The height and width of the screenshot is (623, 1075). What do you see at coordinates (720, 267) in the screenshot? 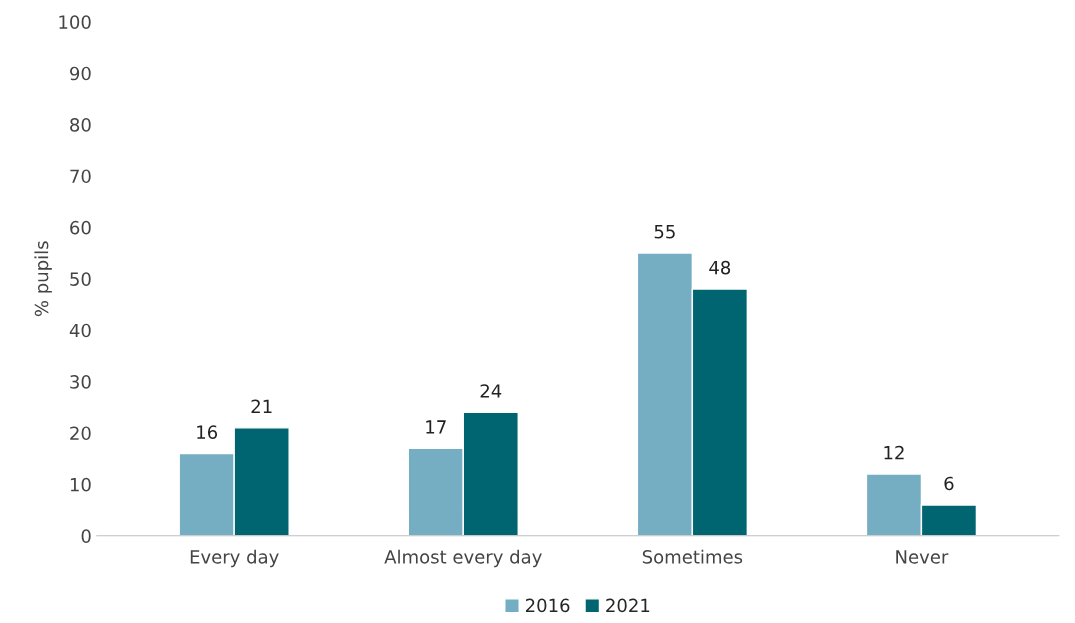
I see `data-label: 48` at bounding box center [720, 267].